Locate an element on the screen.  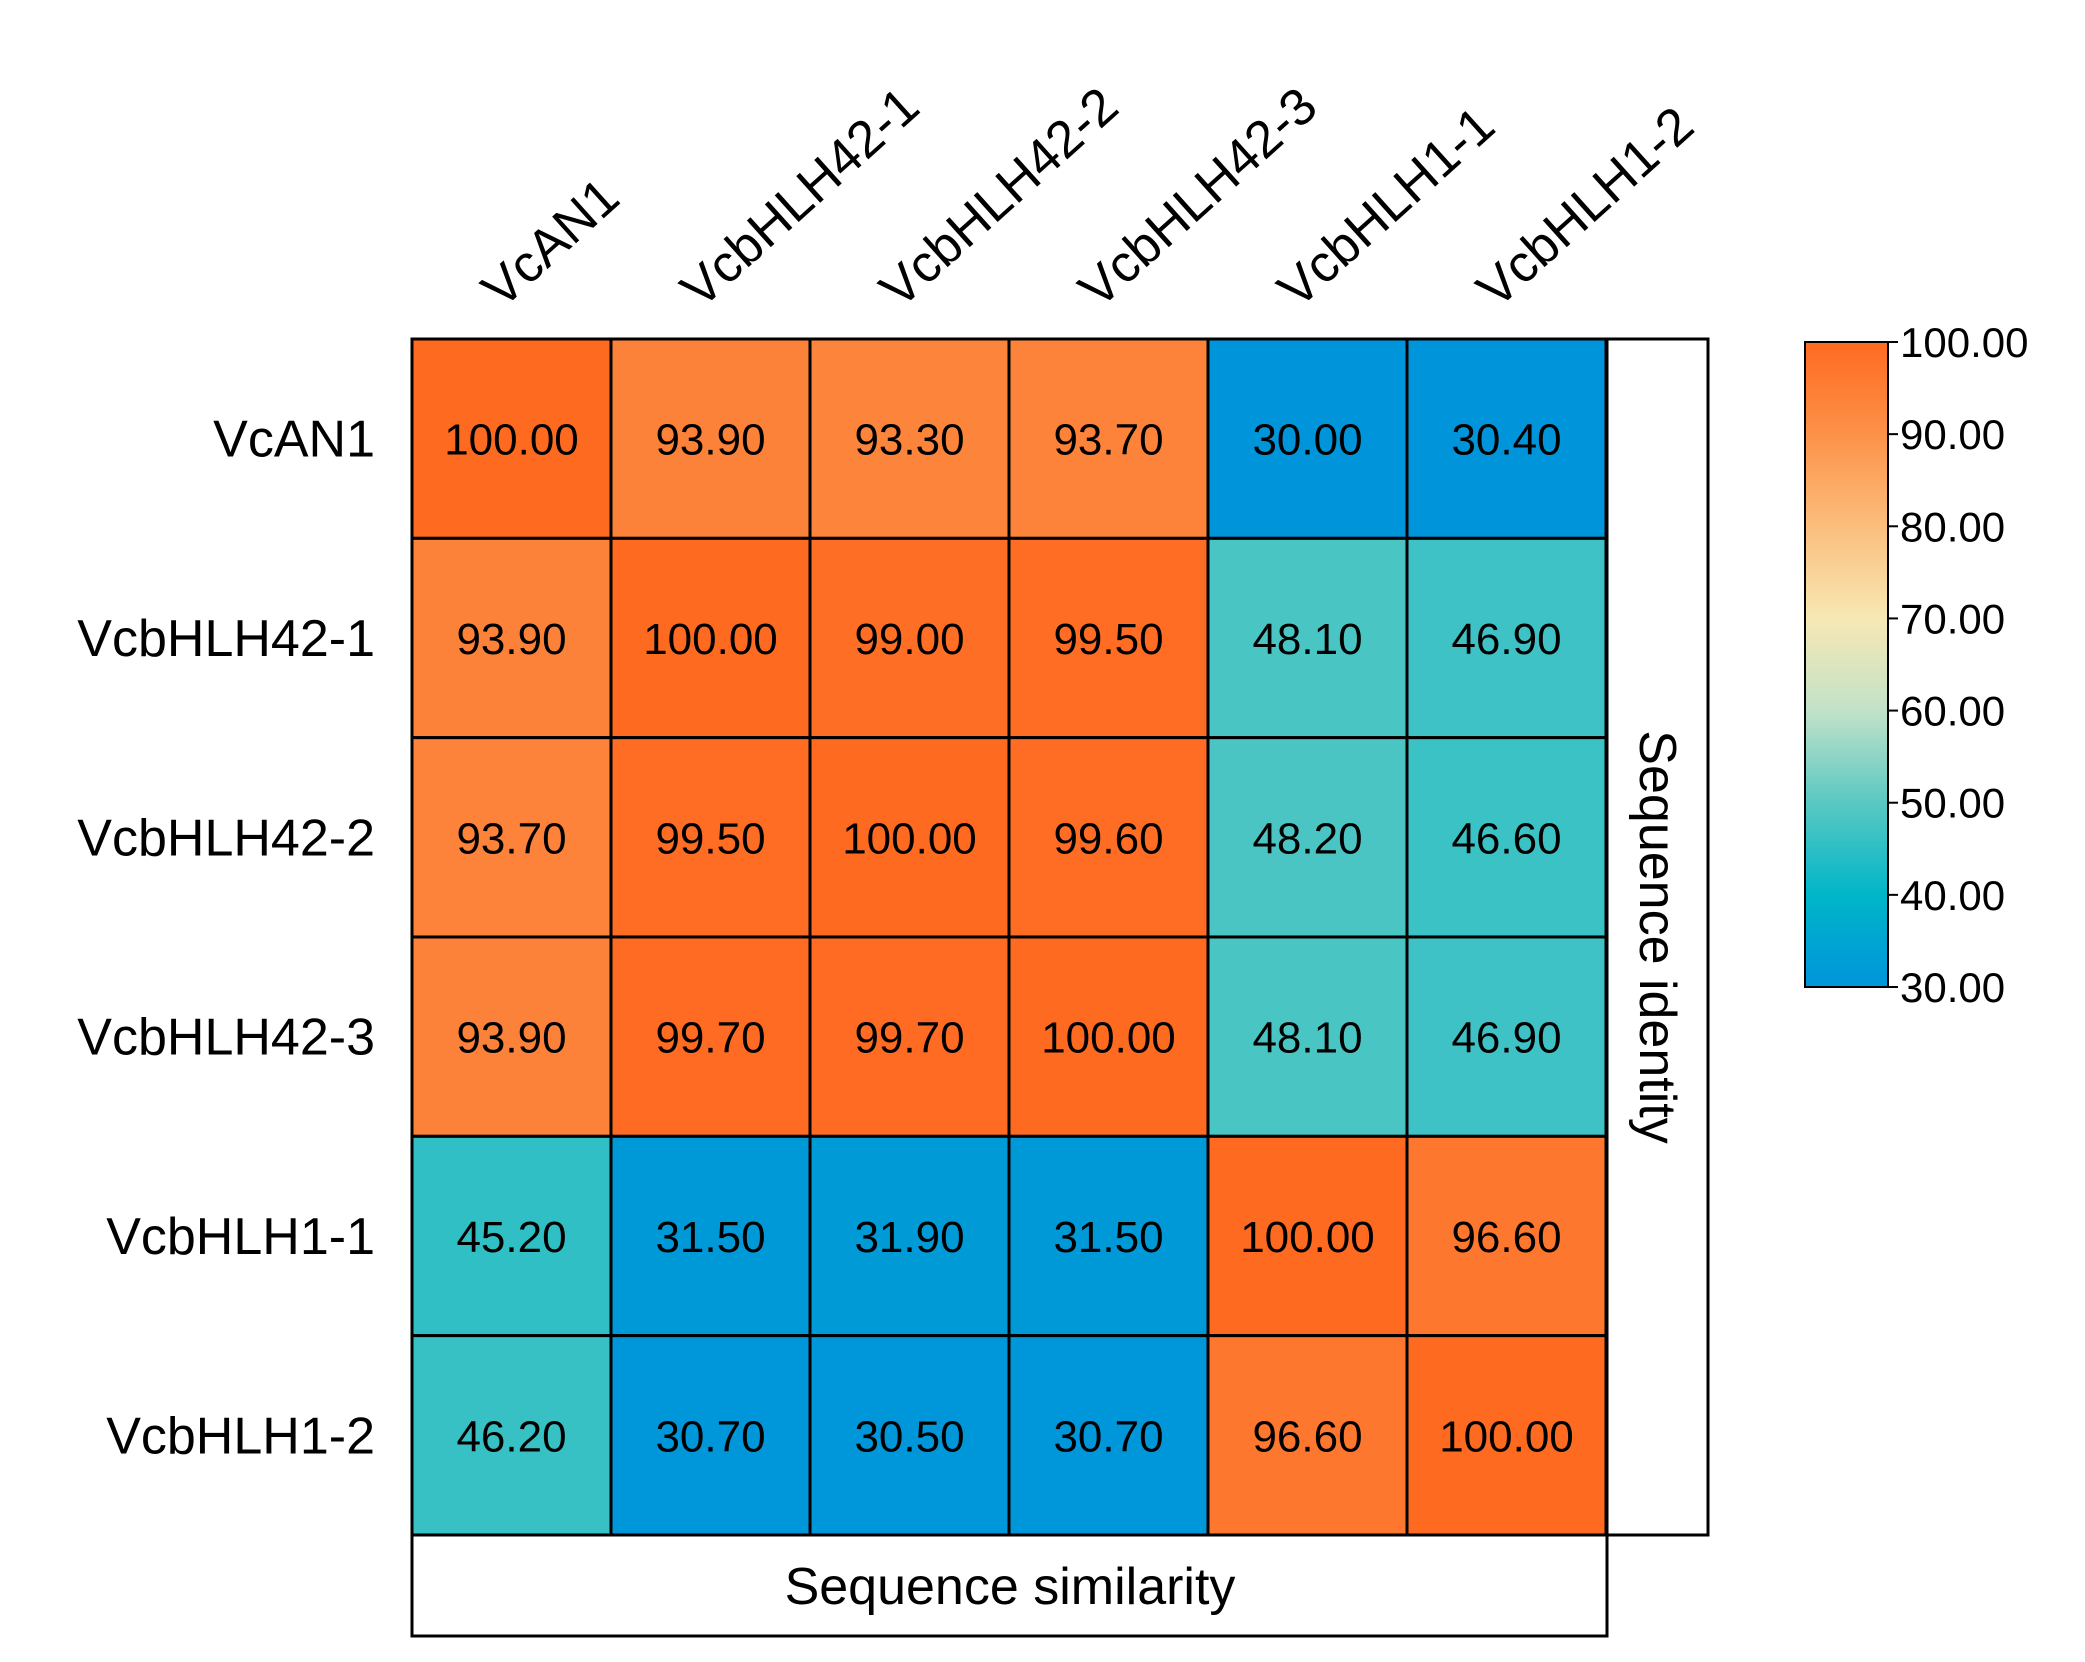
cell-value: 99.00 is located at coordinates (909, 639).